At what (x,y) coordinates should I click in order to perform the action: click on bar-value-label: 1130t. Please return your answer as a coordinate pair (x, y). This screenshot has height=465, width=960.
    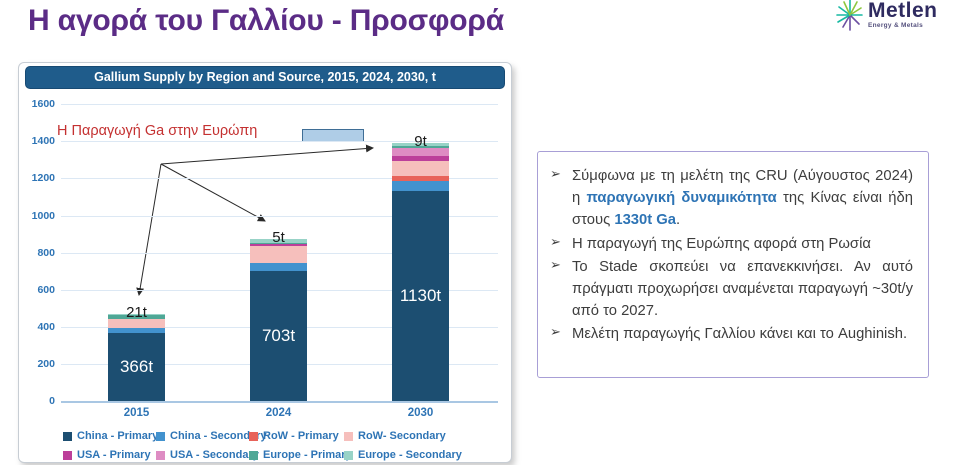
    Looking at the image, I should click on (420, 296).